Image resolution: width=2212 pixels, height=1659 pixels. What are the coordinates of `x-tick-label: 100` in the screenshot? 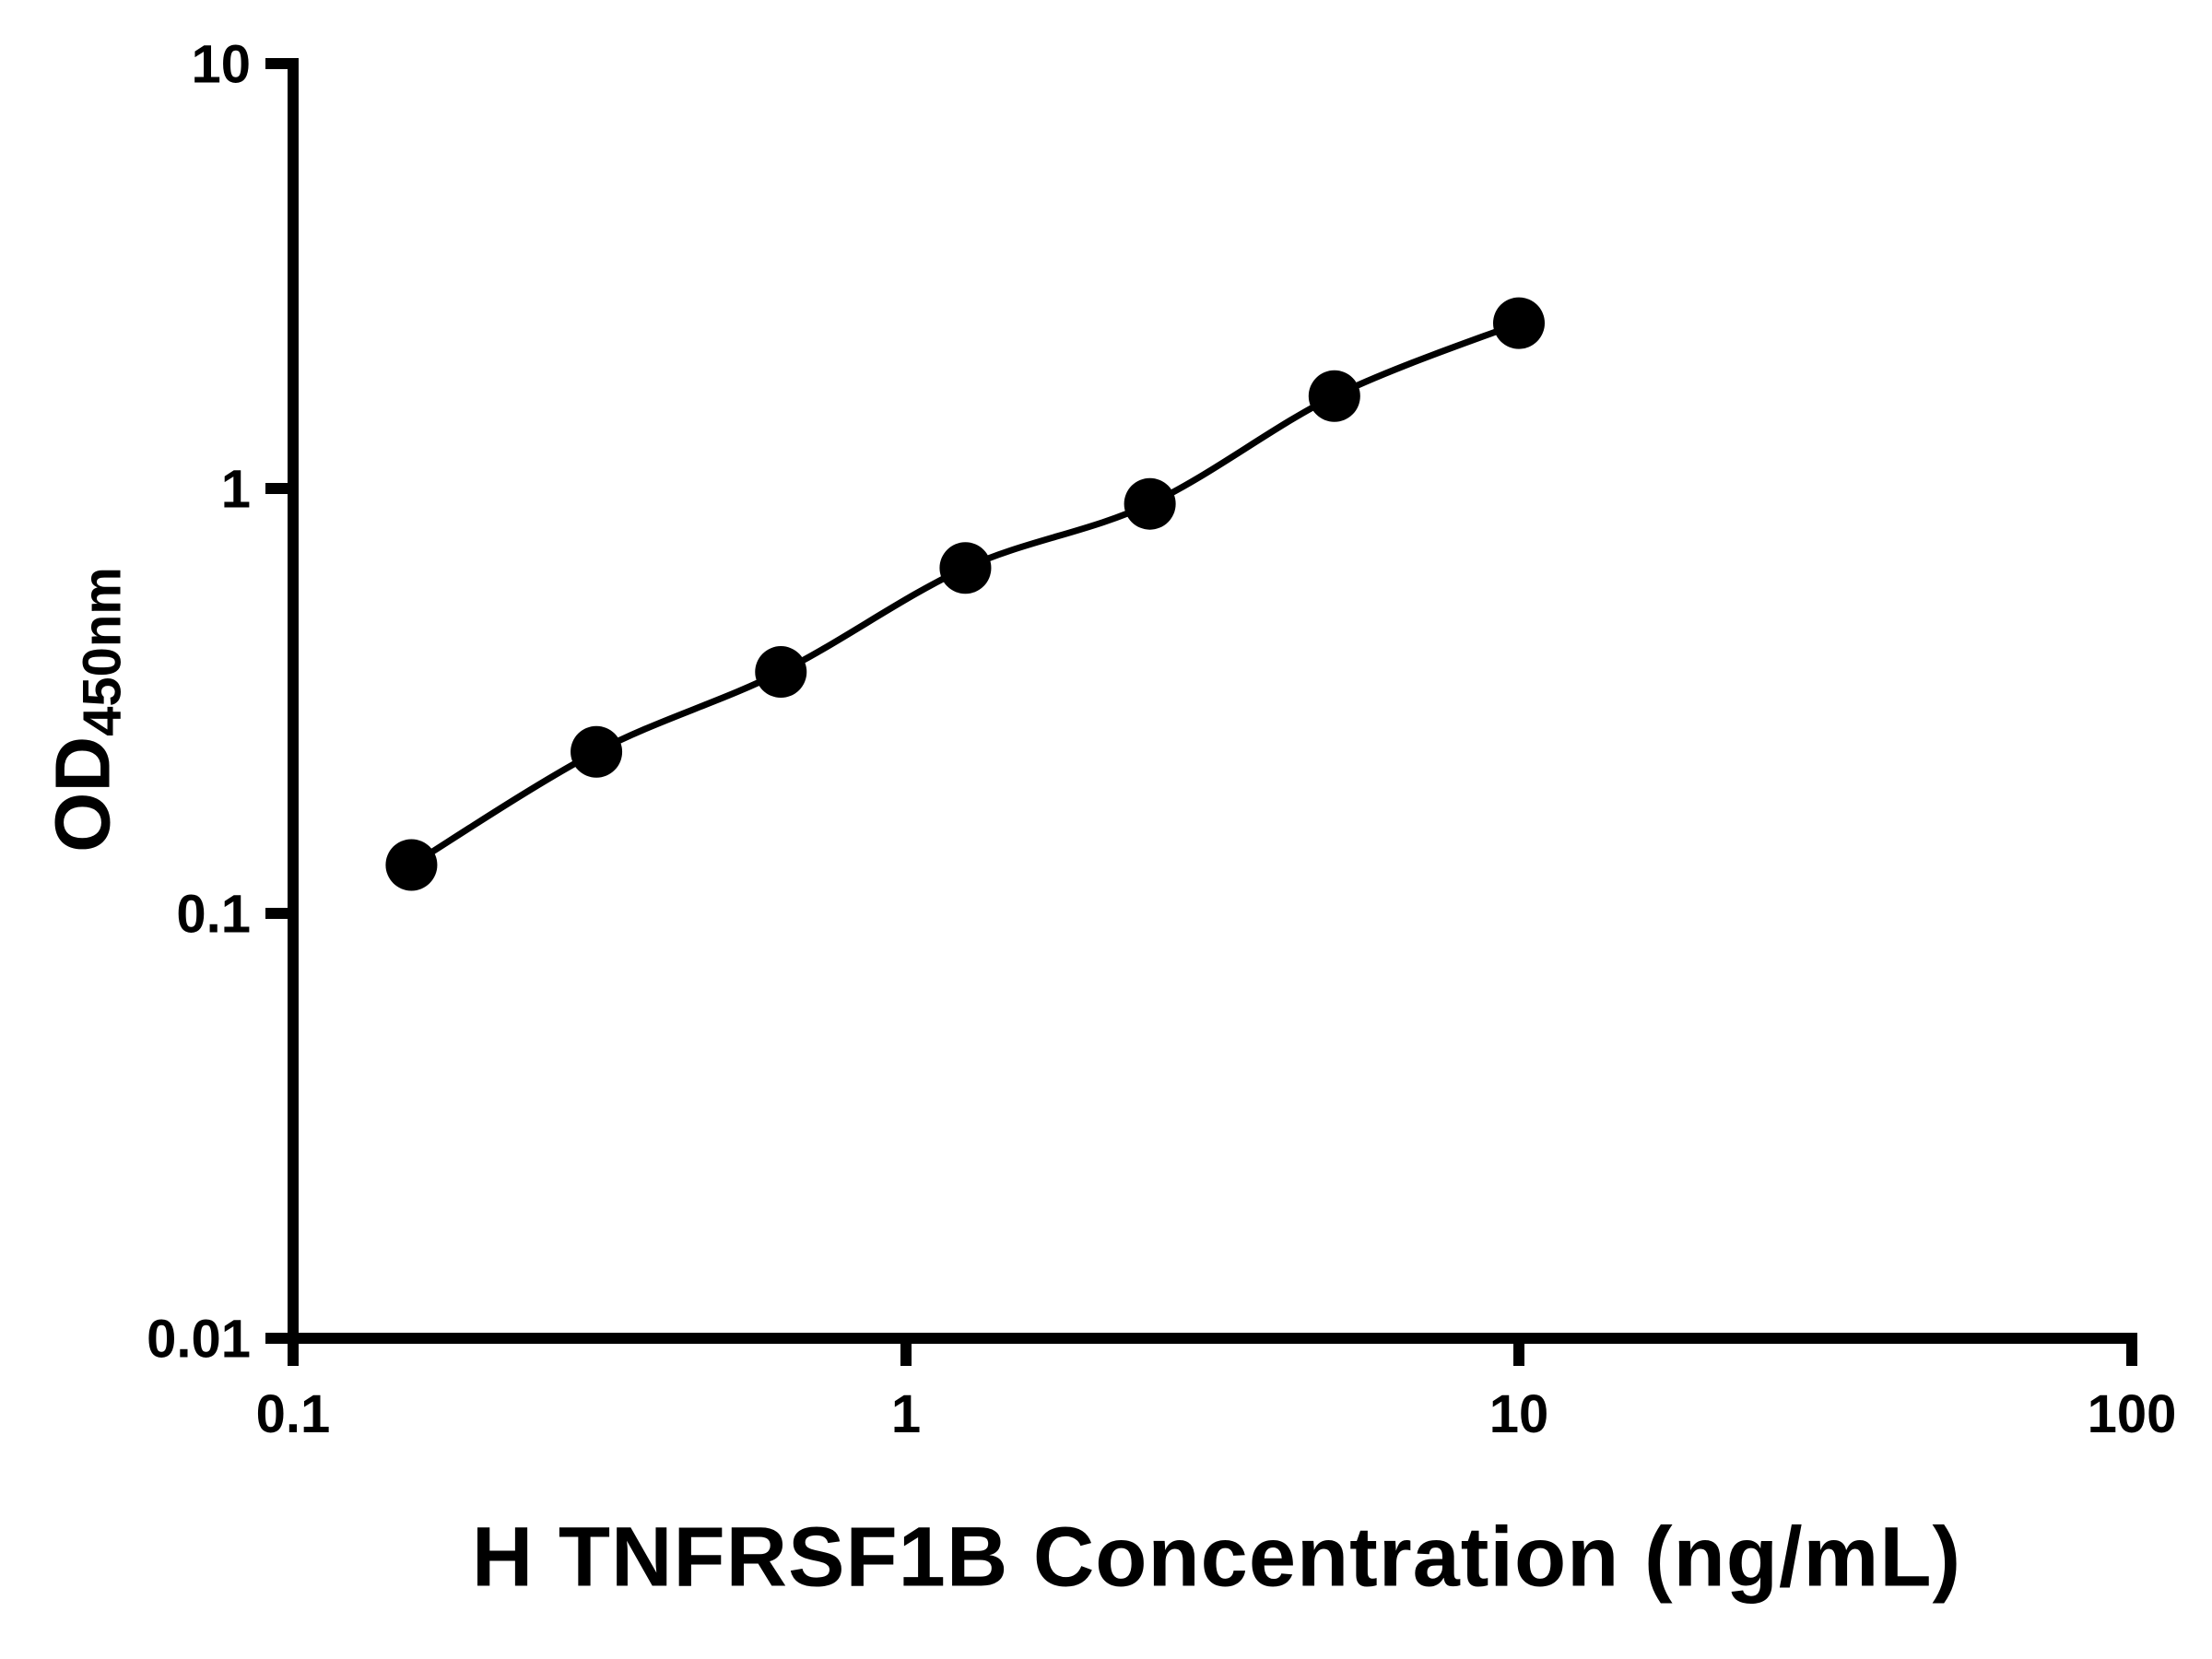 It's located at (2132, 1414).